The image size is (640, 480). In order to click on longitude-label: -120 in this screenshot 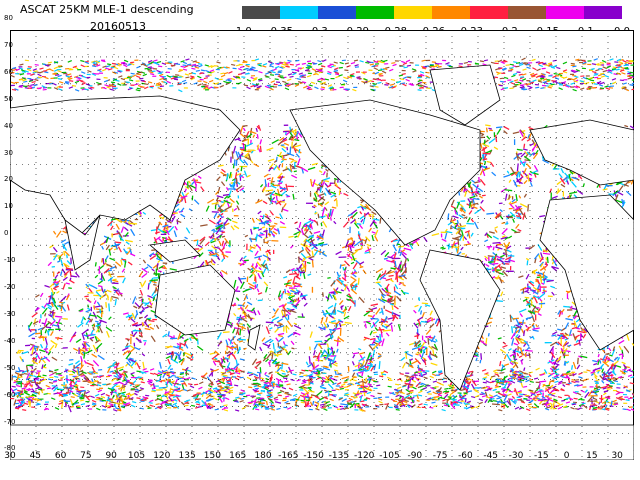, I will do `click(364, 456)`.